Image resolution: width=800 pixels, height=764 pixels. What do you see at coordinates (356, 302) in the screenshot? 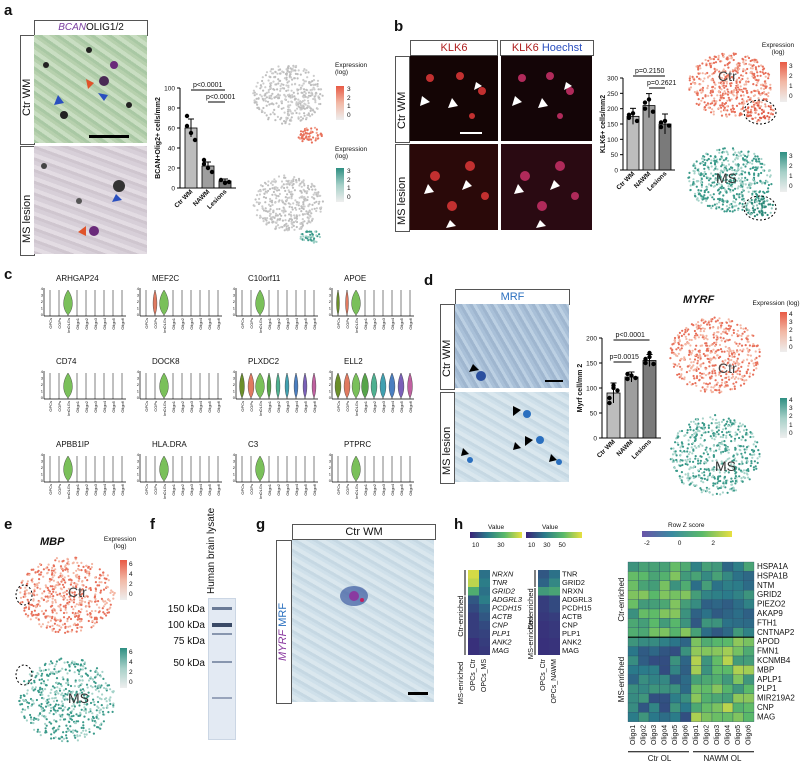
I see `violin` at bounding box center [356, 302].